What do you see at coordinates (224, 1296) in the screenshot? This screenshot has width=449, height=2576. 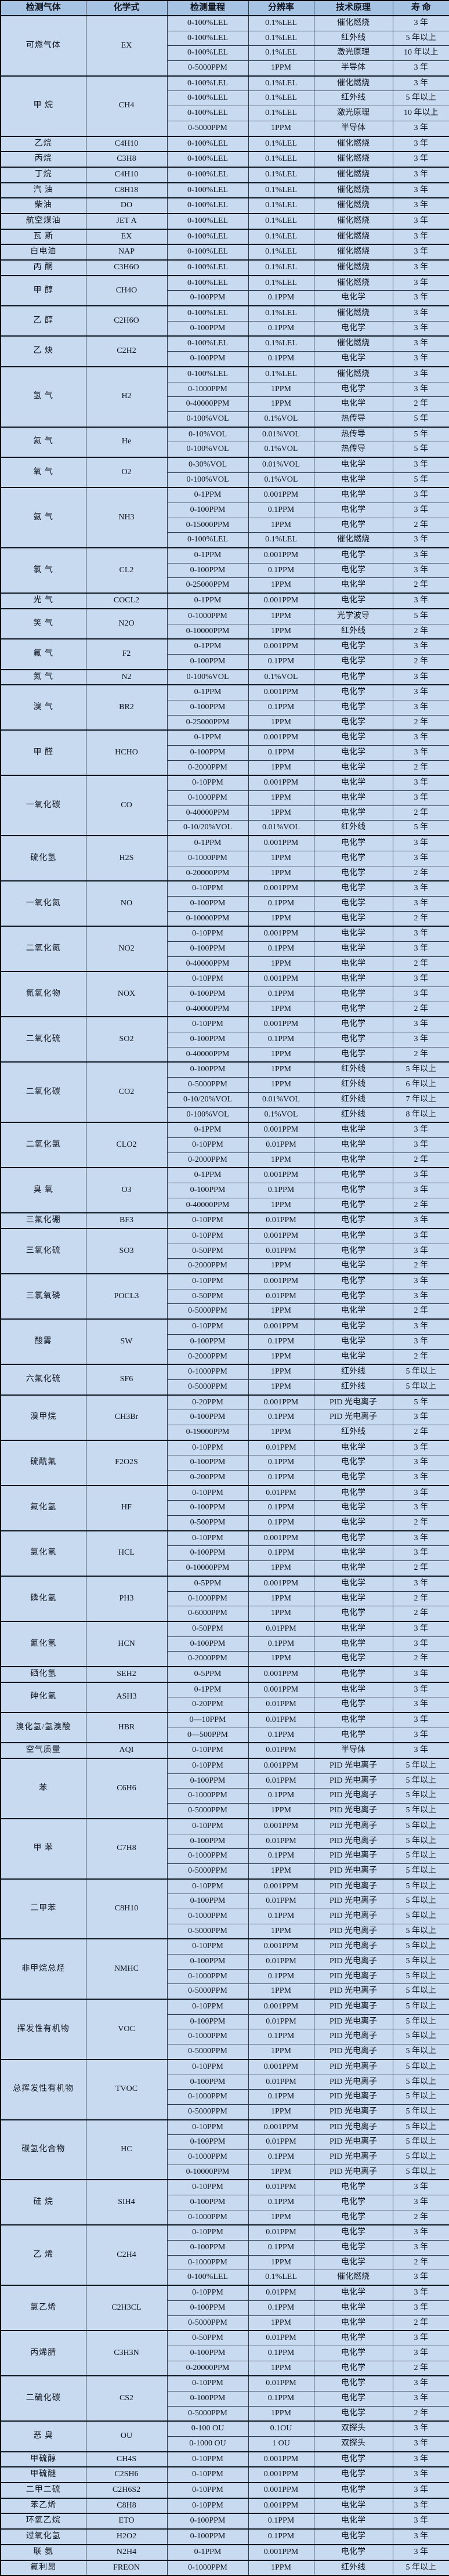 I see `table-row: 三氯氧磷 POCL3 0-10PPM 0.001PPM 电化学 3 年` at bounding box center [224, 1296].